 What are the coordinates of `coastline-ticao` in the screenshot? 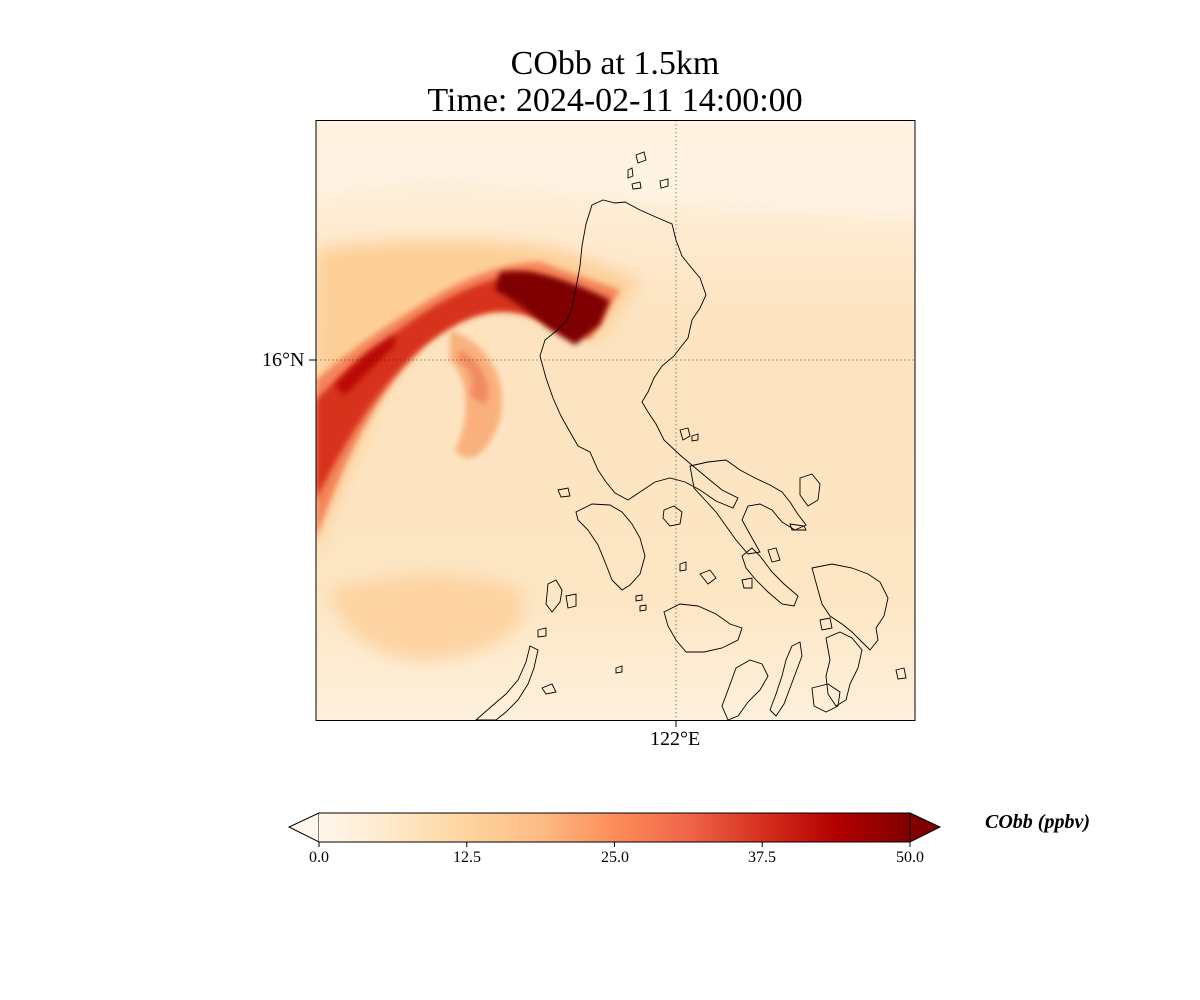 It's located at (798, 527).